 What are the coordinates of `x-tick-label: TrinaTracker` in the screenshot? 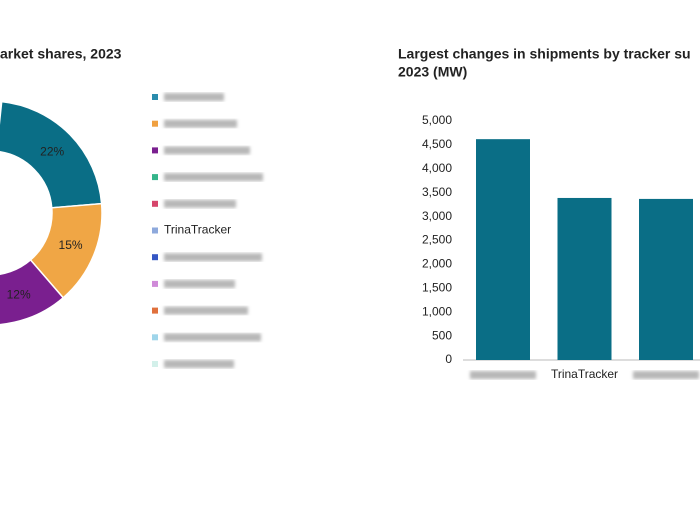 It's located at (584, 374).